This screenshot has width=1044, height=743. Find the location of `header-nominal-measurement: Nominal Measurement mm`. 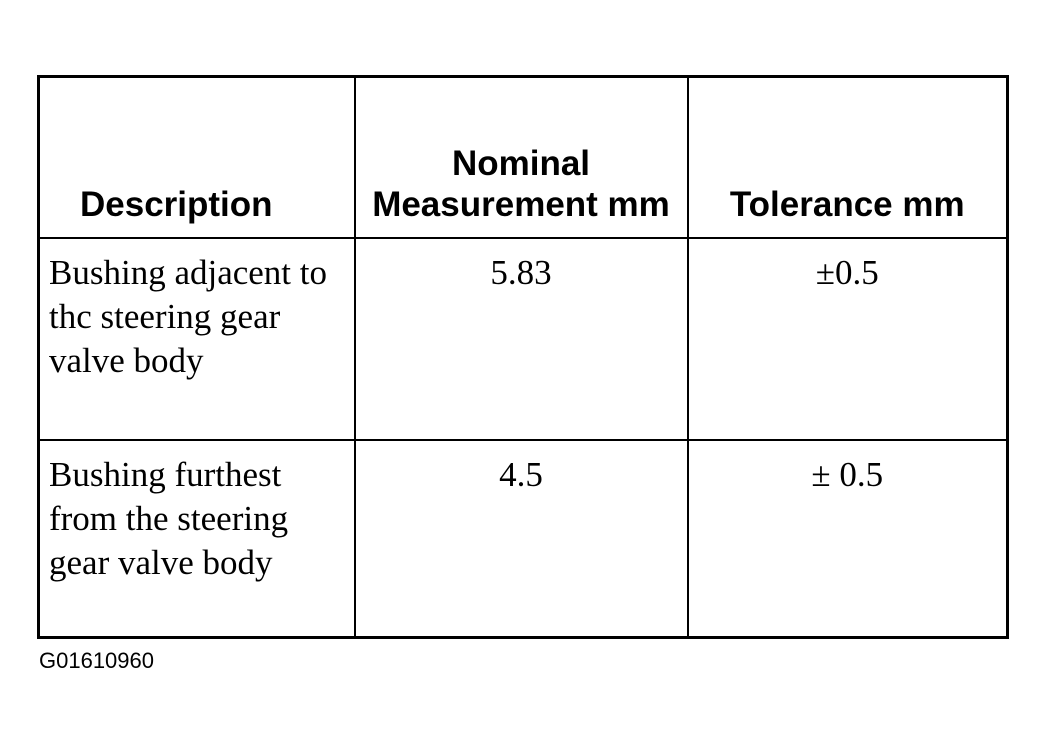

header-nominal-measurement: Nominal Measurement mm is located at coordinates (521, 157).